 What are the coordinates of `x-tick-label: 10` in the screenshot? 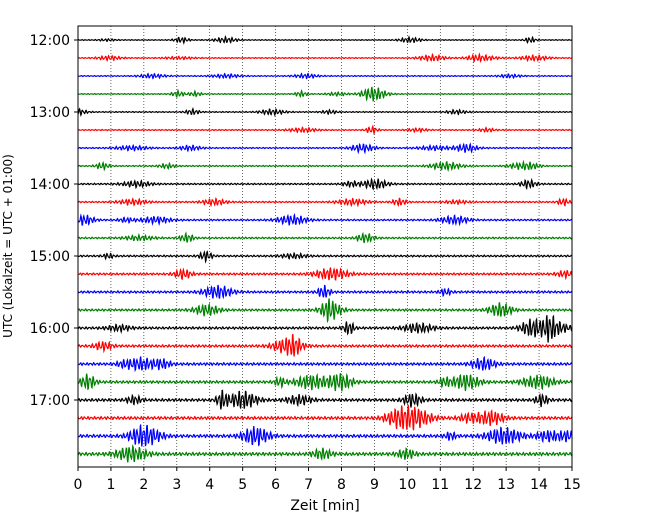 It's located at (407, 485).